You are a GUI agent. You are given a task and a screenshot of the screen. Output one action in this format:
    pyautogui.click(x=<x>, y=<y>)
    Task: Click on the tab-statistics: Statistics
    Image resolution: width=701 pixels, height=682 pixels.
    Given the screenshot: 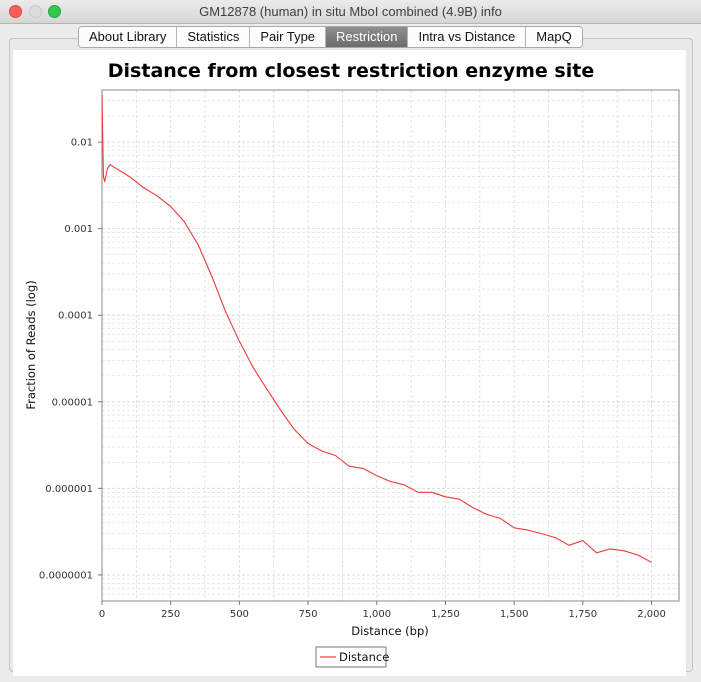 What is the action you would take?
    pyautogui.click(x=214, y=37)
    